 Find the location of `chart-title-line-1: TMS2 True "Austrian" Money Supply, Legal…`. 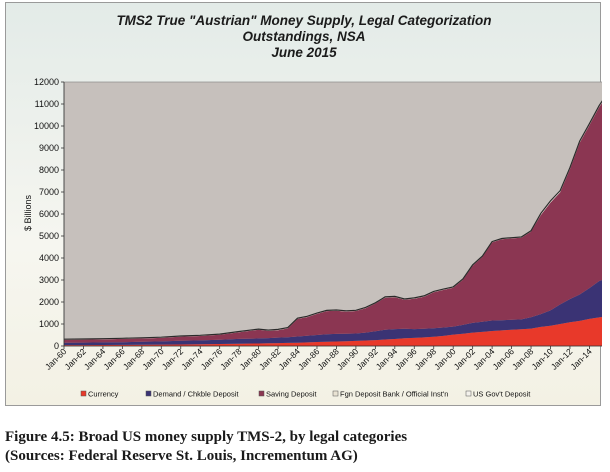

chart-title-line-1: TMS2 True "Austrian" Money Supply, Legal… is located at coordinates (303, 20).